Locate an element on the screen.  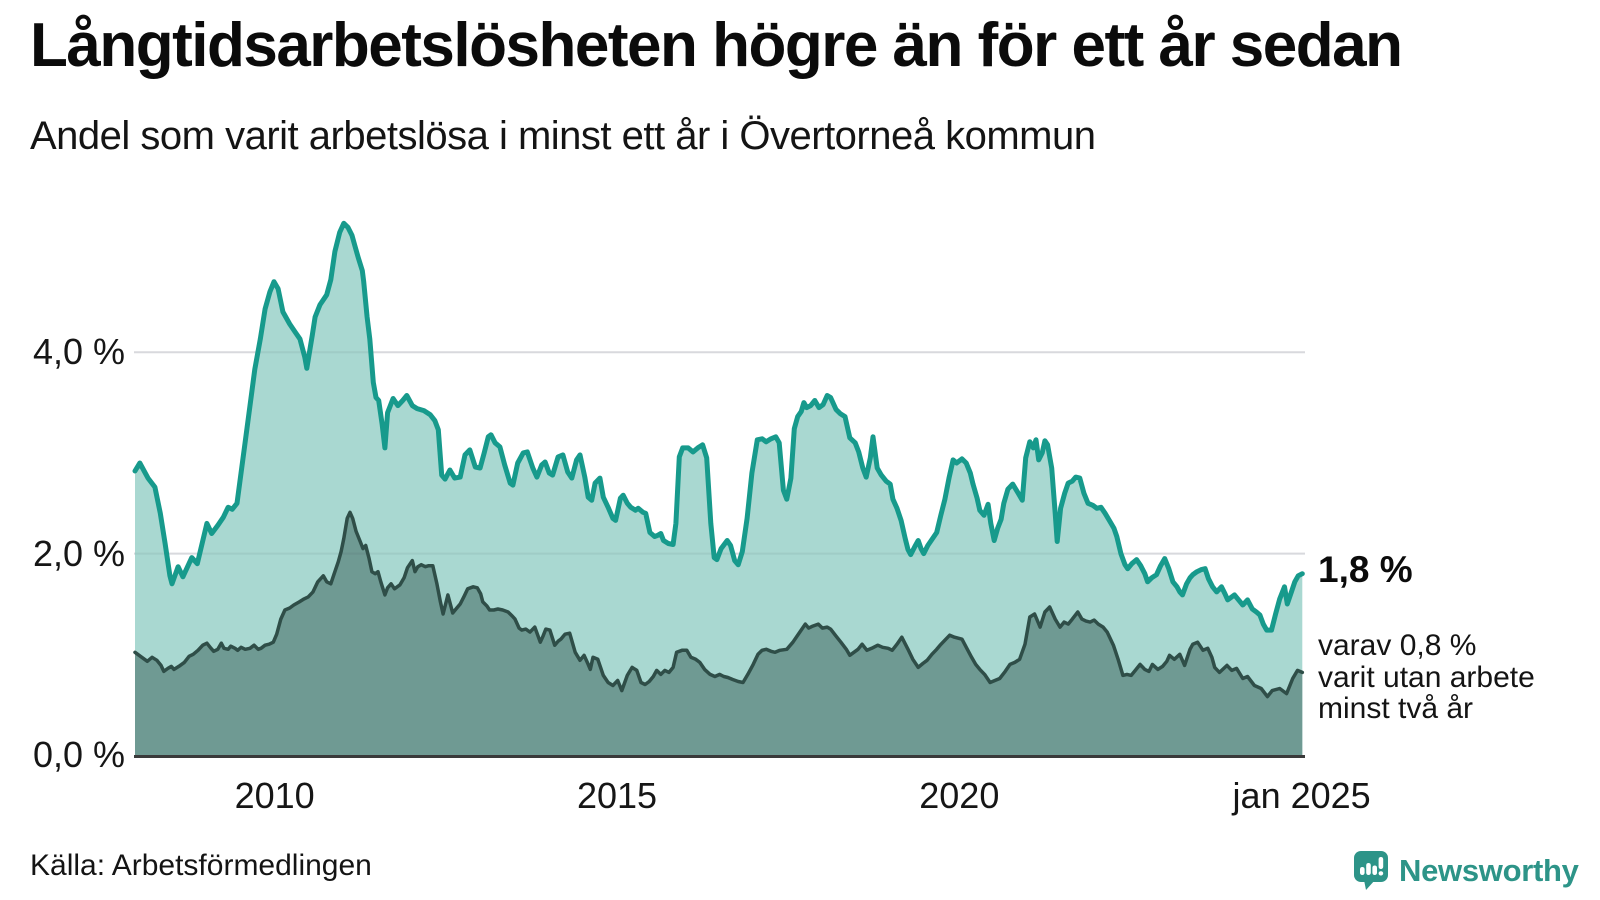
newsworthy-chart-bubble-icon is located at coordinates (1371, 870).